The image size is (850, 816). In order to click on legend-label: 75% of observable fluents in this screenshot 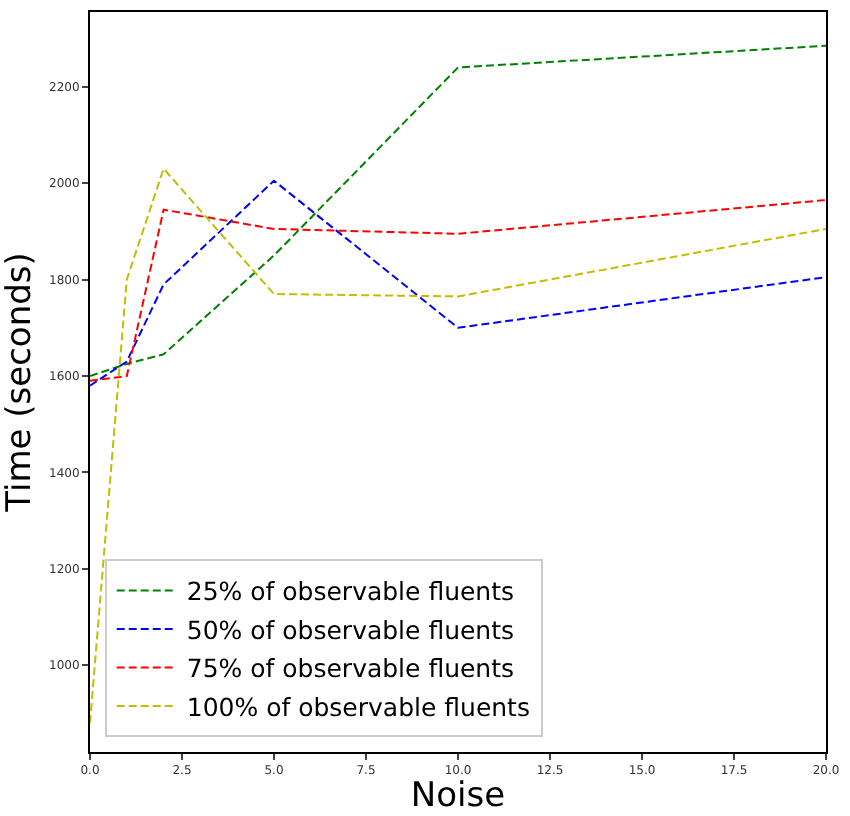, I will do `click(350, 668)`.